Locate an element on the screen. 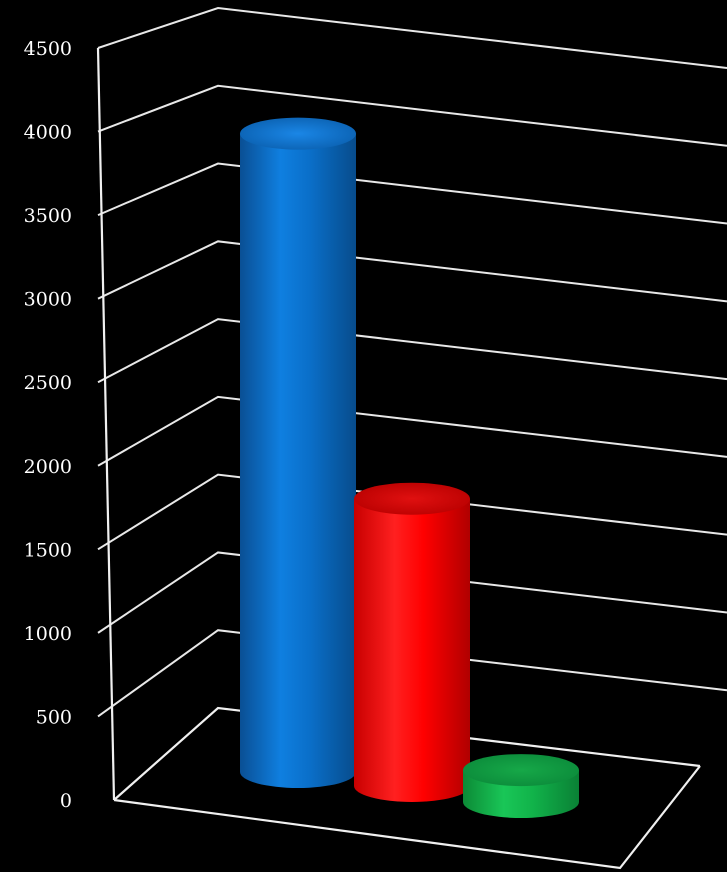 This screenshot has height=872, width=727. y-tick-label: 2000 is located at coordinates (48, 467).